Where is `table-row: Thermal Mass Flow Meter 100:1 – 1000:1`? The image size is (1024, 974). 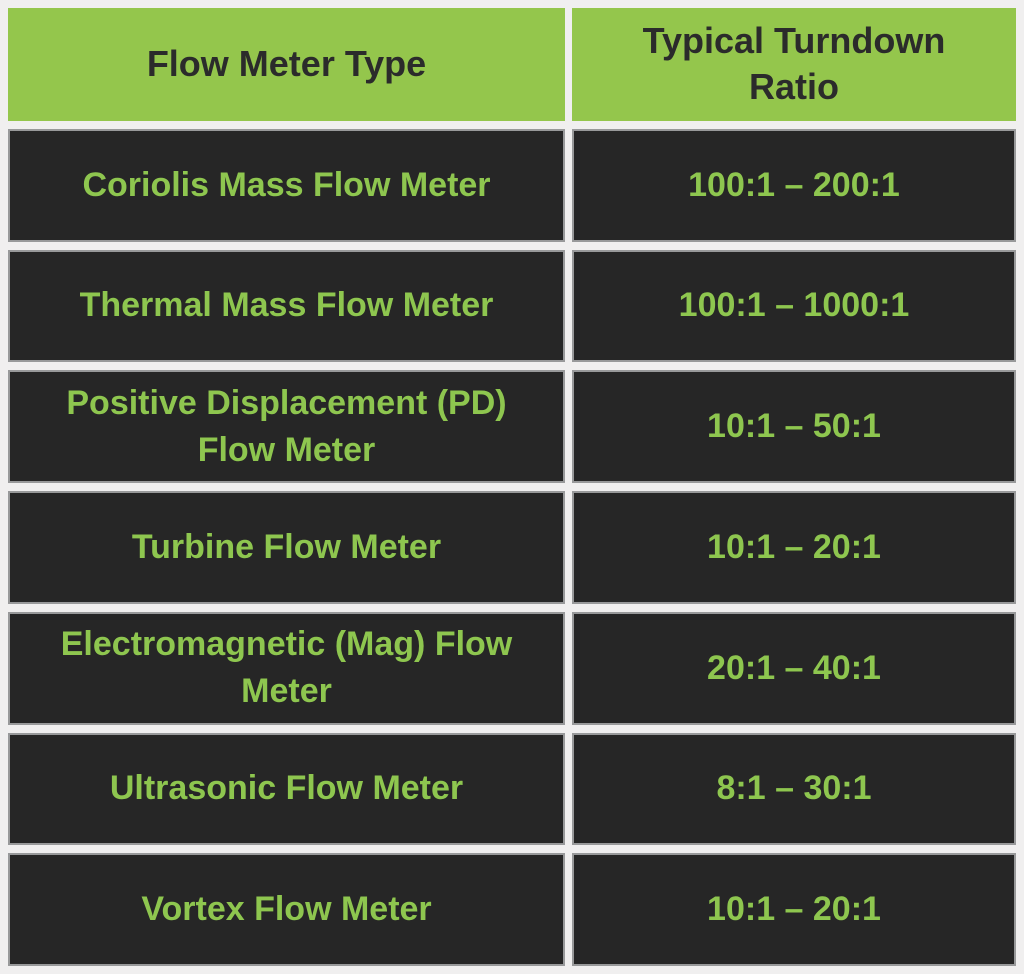
table-row: Thermal Mass Flow Meter 100:1 – 1000:1 is located at coordinates (512, 306).